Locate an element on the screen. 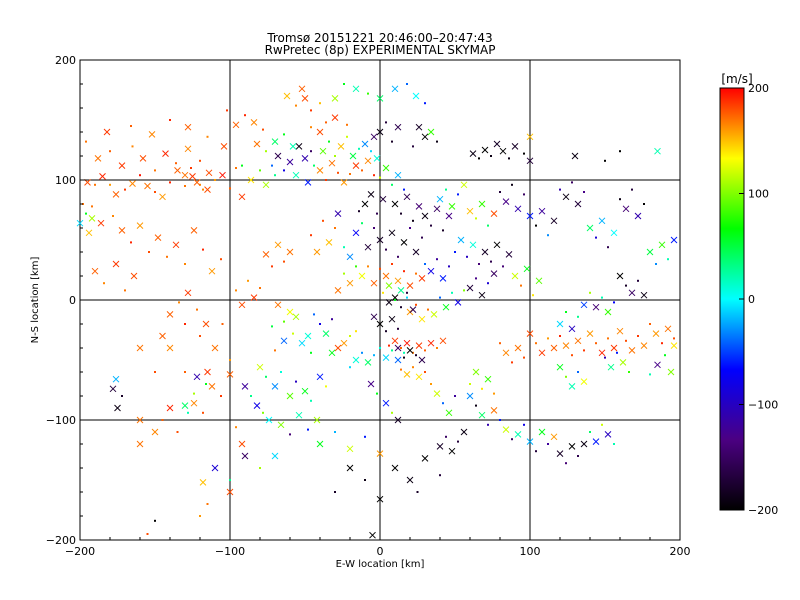  y-tick-label: 0 is located at coordinates (72, 300).